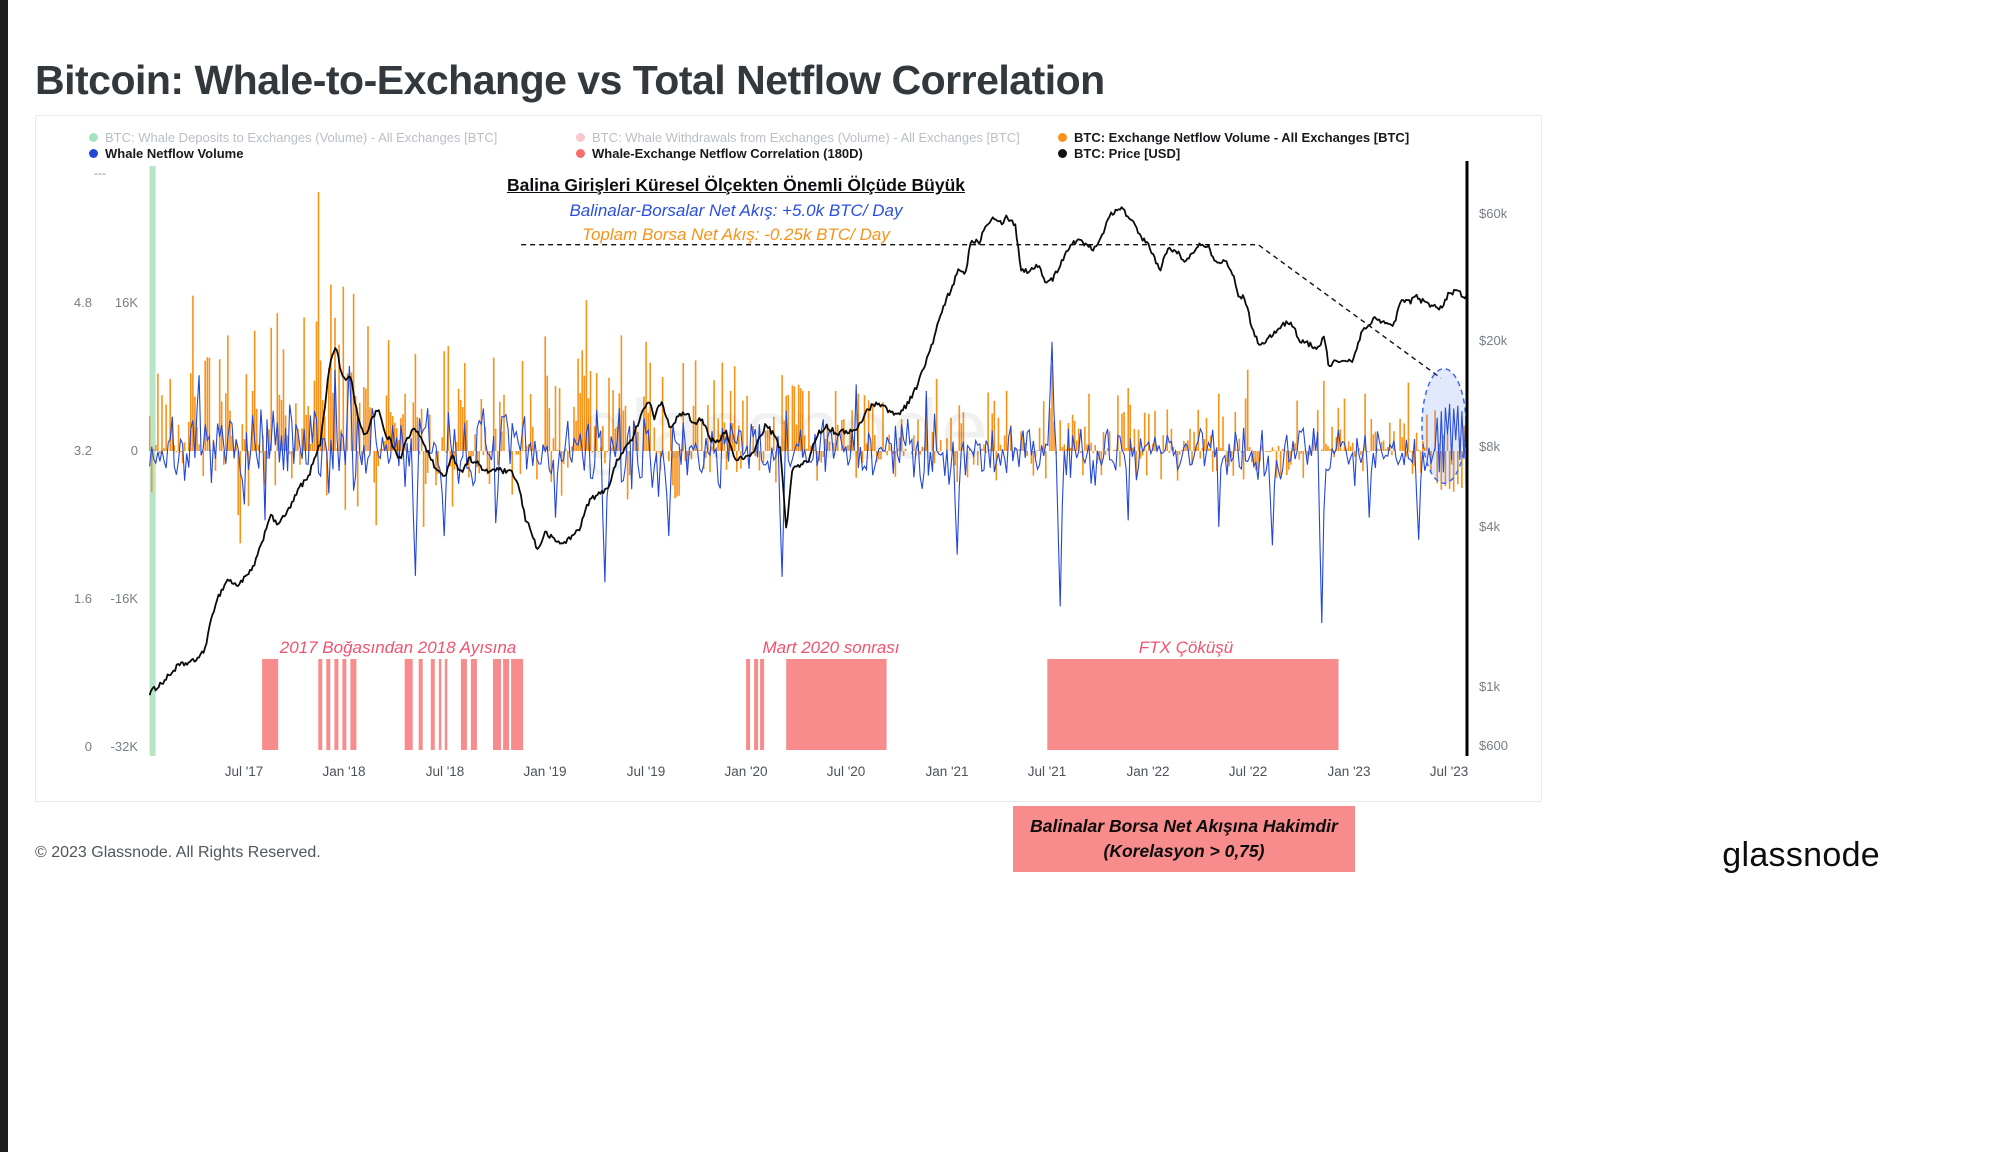  What do you see at coordinates (1449, 771) in the screenshot?
I see `x-axis-tick-label: Jul '23` at bounding box center [1449, 771].